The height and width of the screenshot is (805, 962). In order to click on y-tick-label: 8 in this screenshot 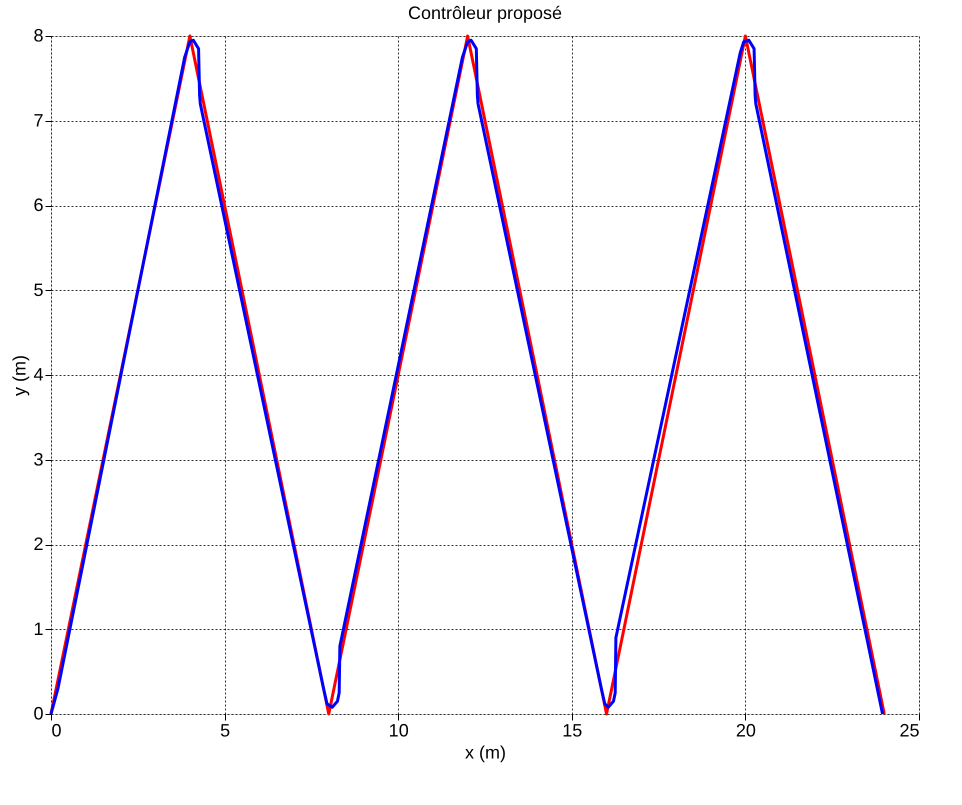, I will do `click(38, 36)`.